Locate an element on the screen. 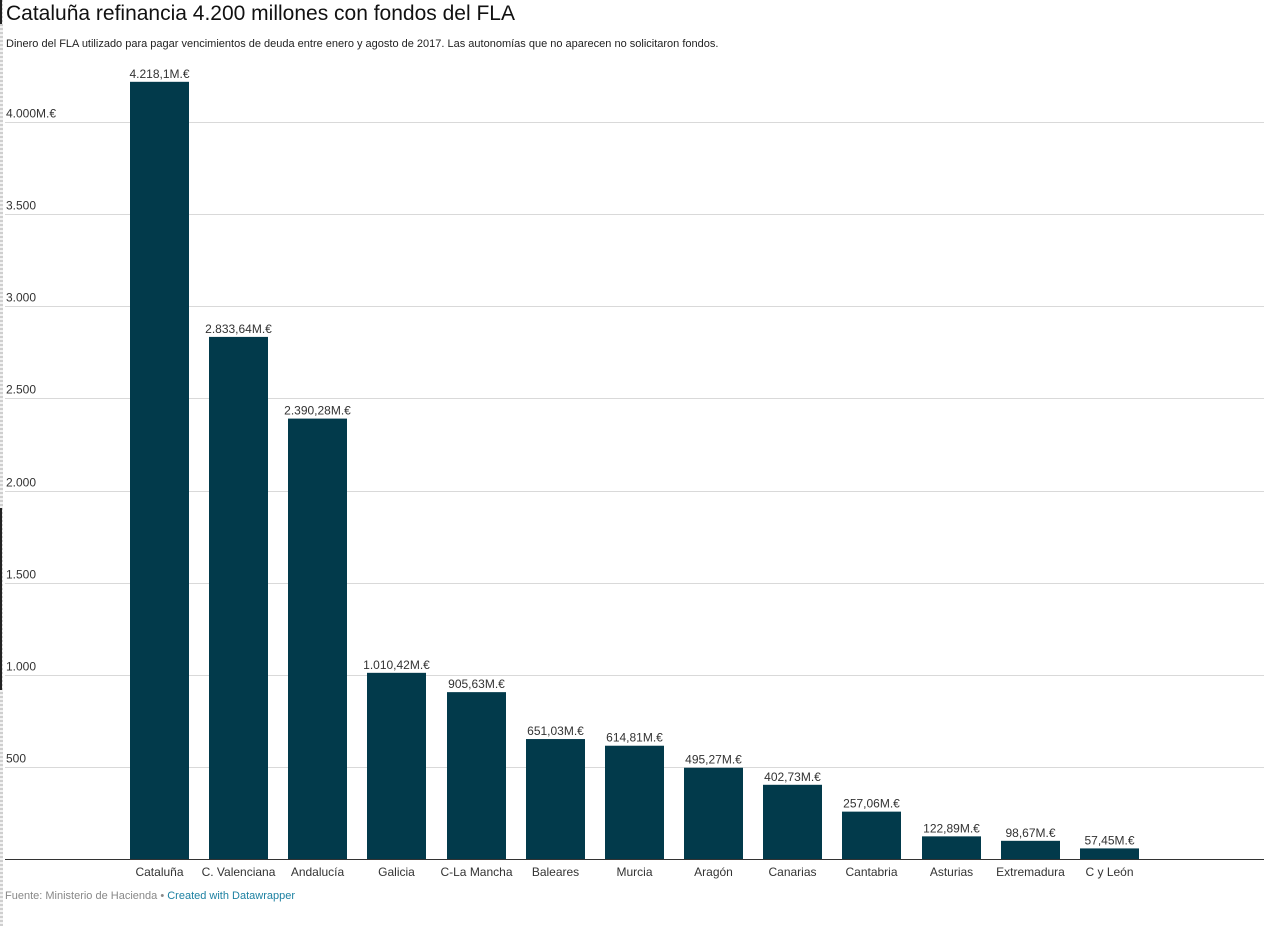 This screenshot has width=1284, height=926. bar-value-label: 1.010,42M.€ is located at coordinates (396, 665).